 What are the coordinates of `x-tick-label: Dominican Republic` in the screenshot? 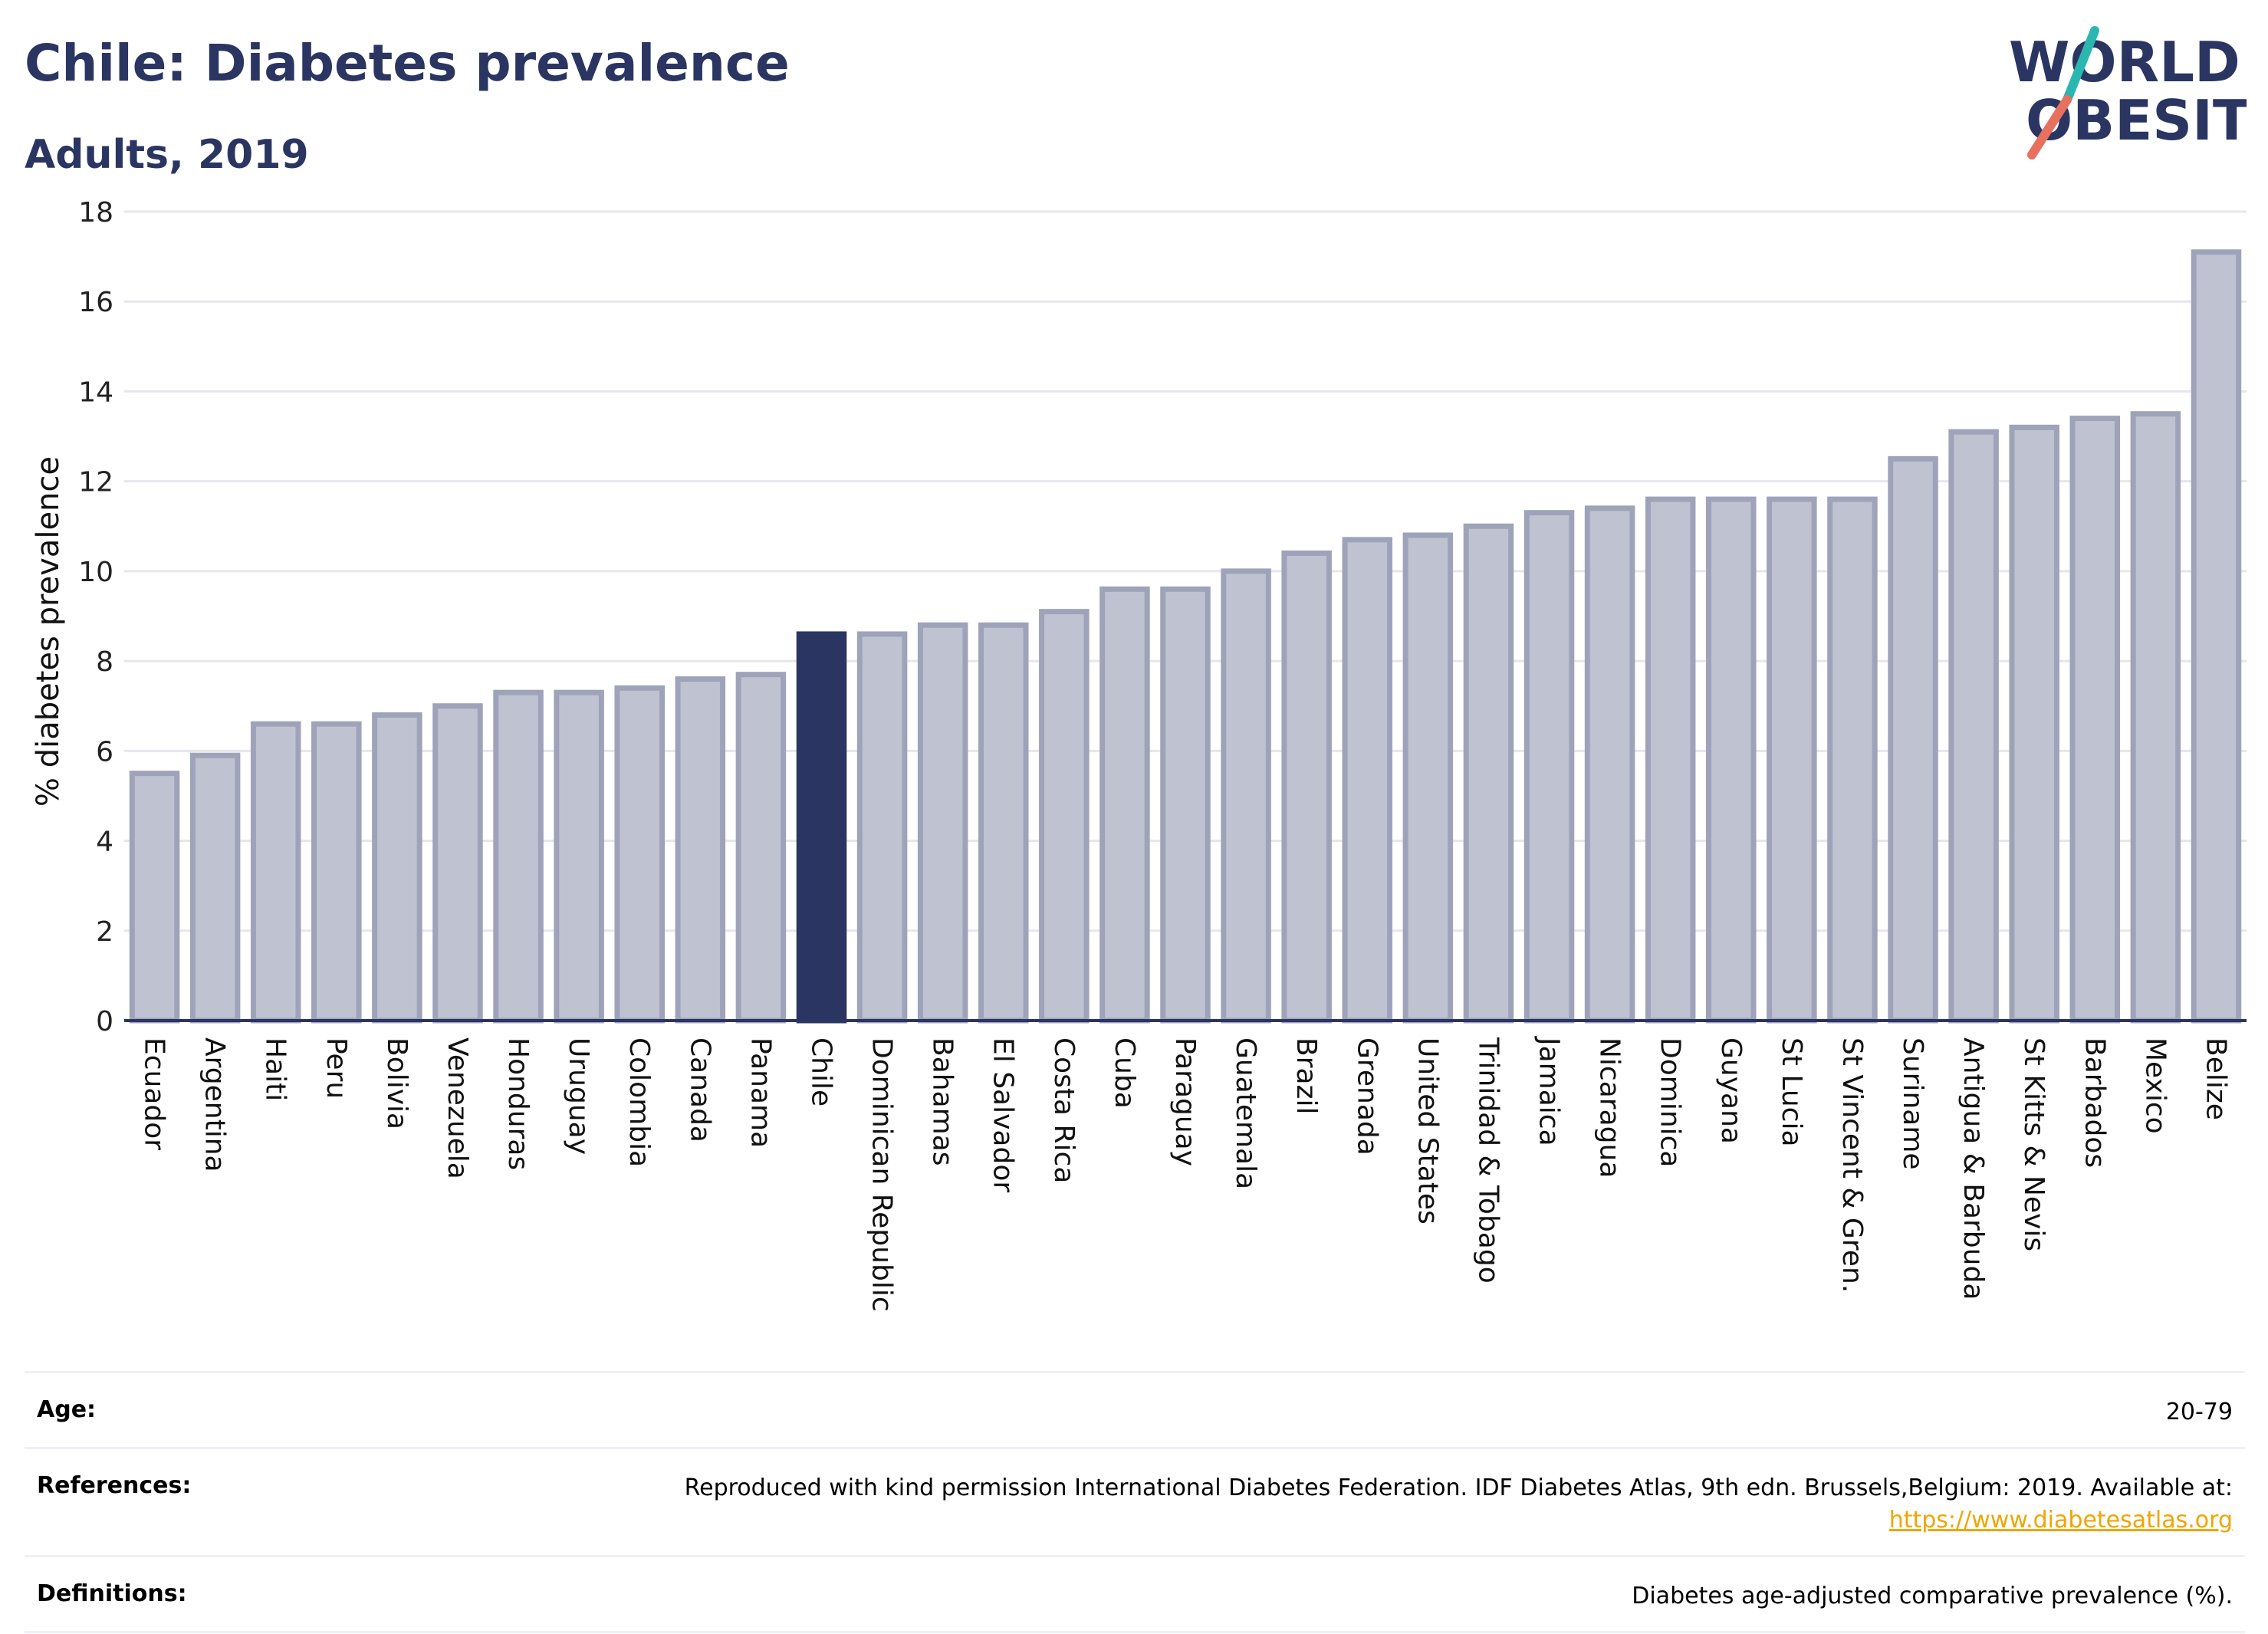 It's located at (882, 1175).